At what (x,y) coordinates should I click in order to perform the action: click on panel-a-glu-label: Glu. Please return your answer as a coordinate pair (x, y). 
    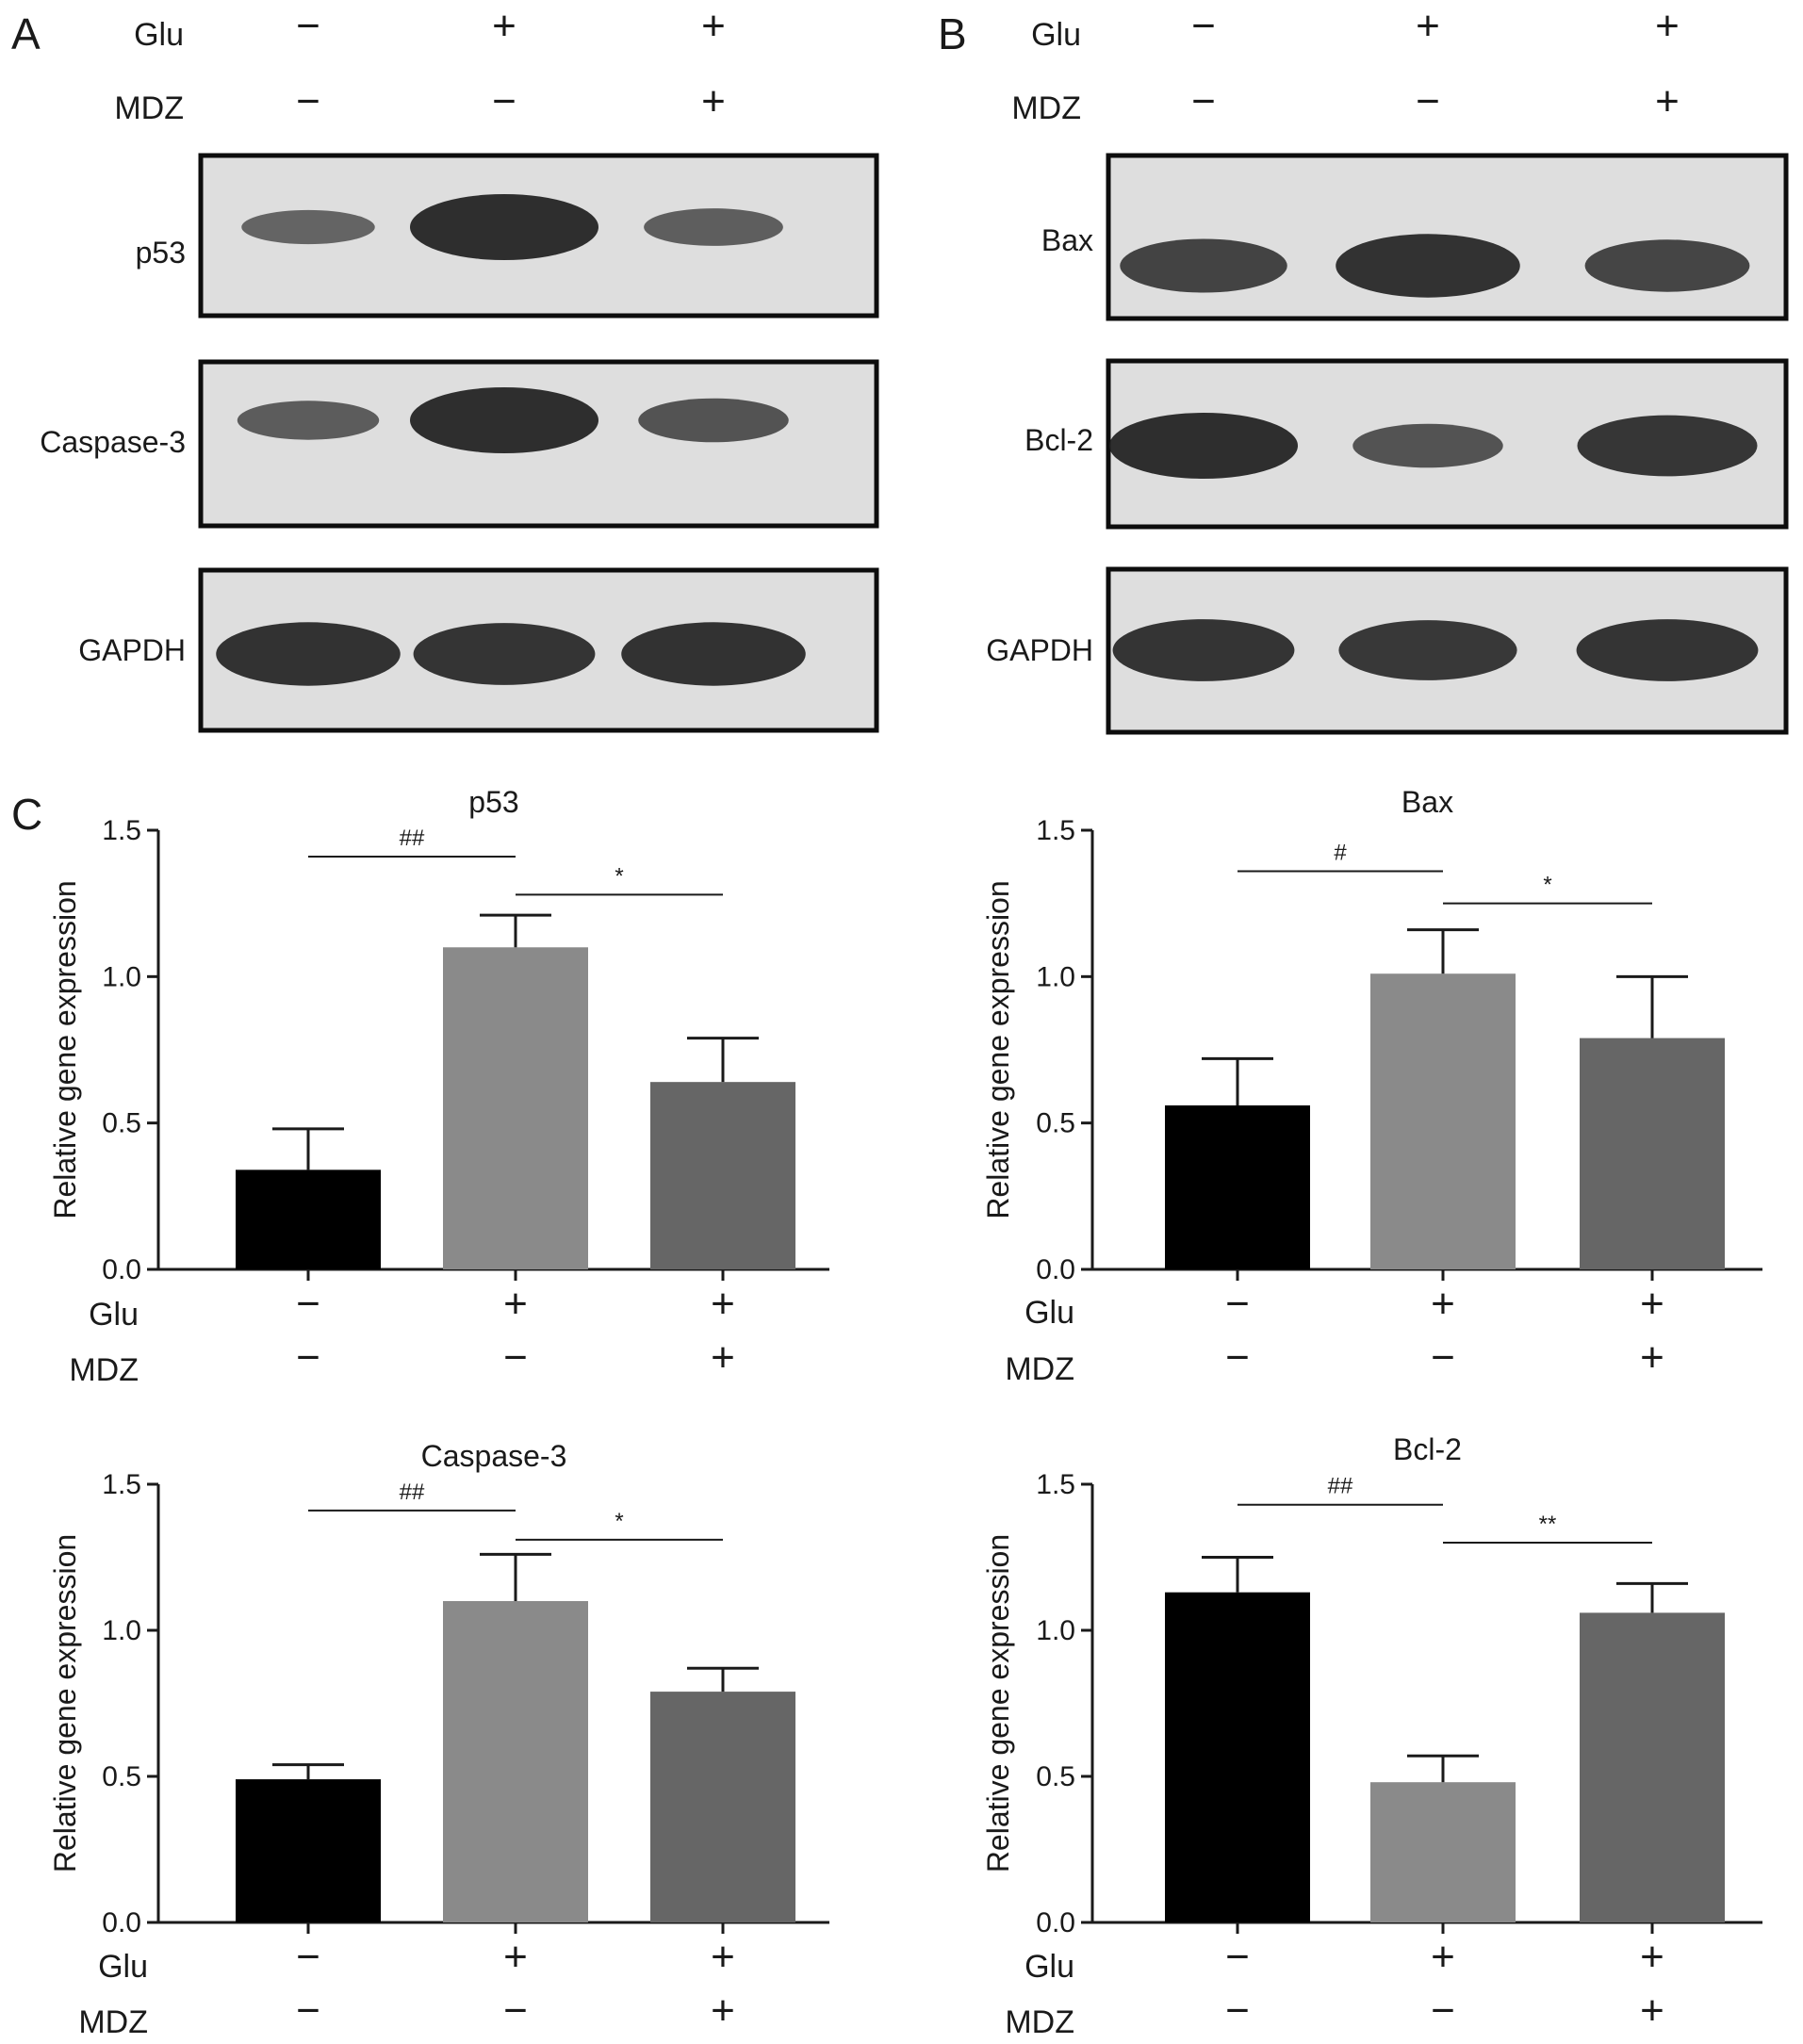
    Looking at the image, I should click on (159, 35).